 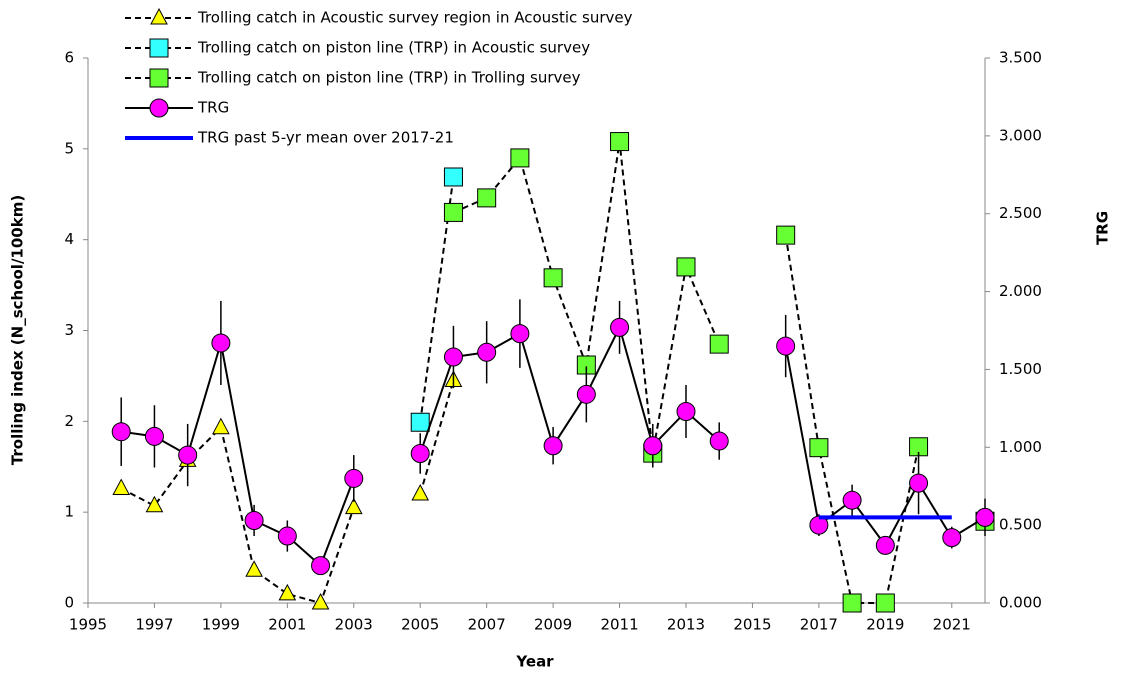 I want to click on y-tick-label: 3, so click(x=69, y=330).